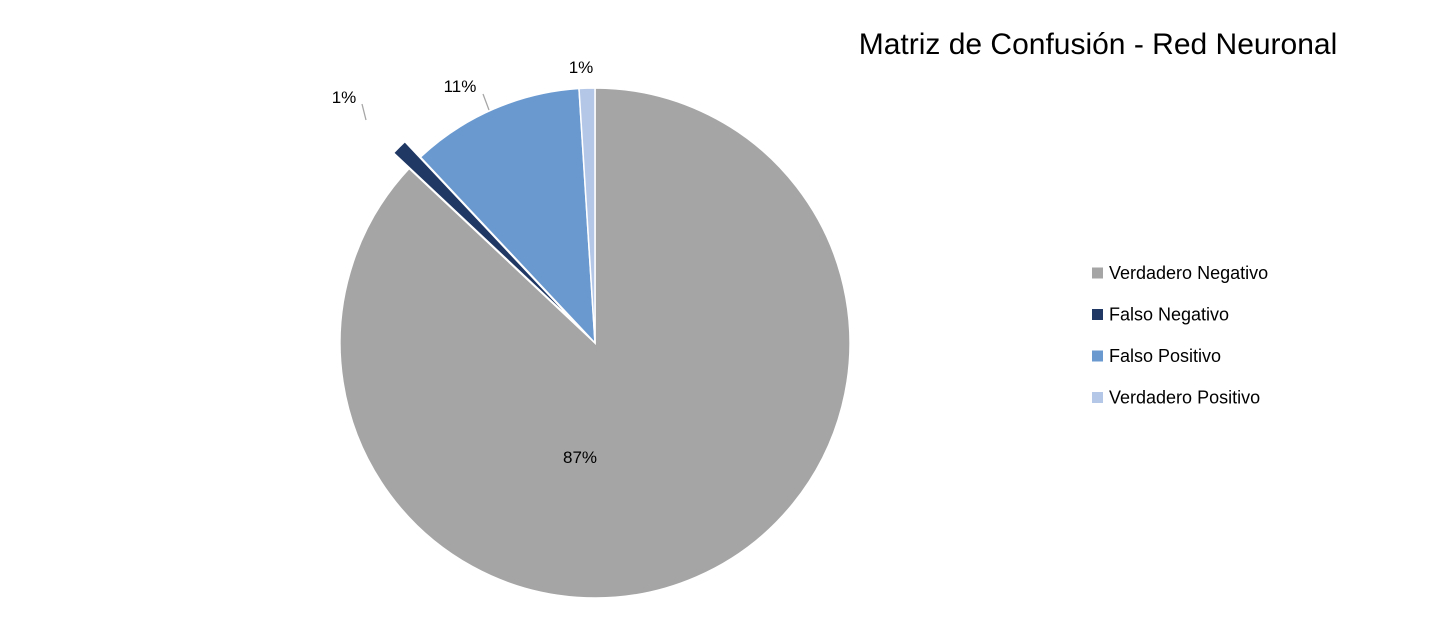 The height and width of the screenshot is (622, 1430). What do you see at coordinates (1097, 273) in the screenshot?
I see `legend-swatch-verdadero-negativo` at bounding box center [1097, 273].